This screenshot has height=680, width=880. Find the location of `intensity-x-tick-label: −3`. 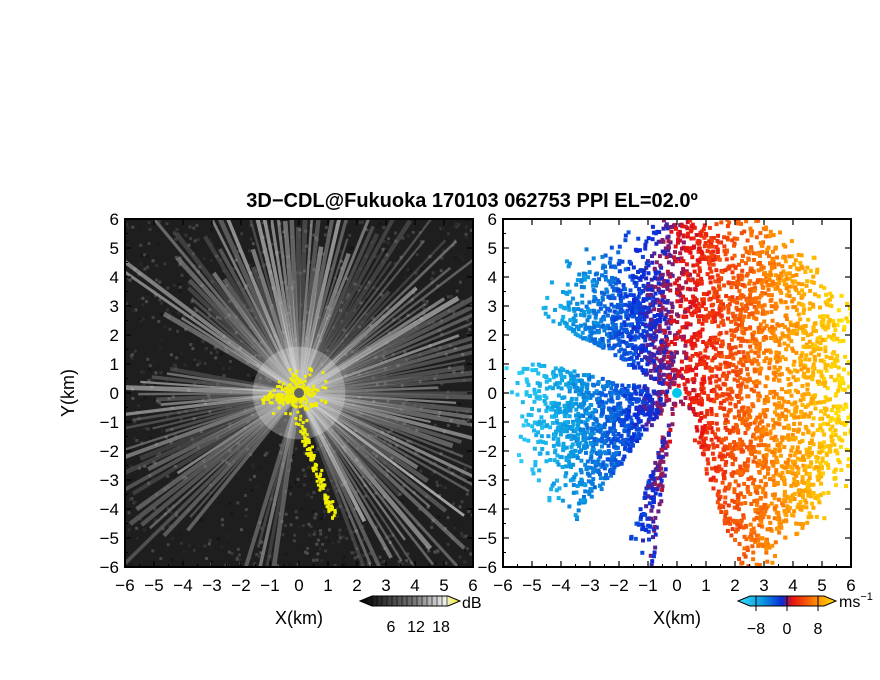

intensity-x-tick-label: −3 is located at coordinates (211, 585).